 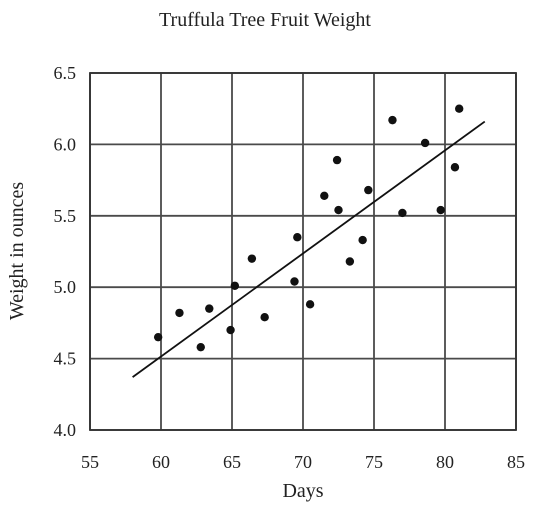 What do you see at coordinates (65, 359) in the screenshot?
I see `y-tick-label: 4.5` at bounding box center [65, 359].